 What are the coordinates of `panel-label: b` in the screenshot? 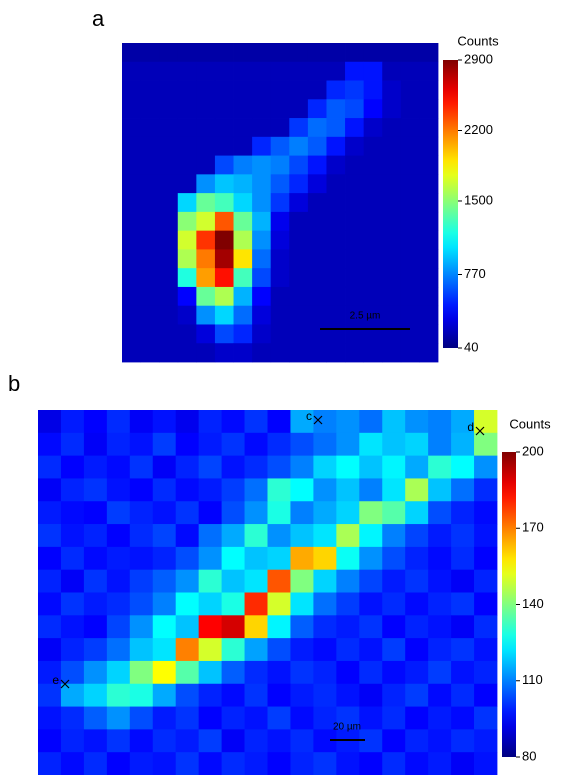 It's located at (14, 383).